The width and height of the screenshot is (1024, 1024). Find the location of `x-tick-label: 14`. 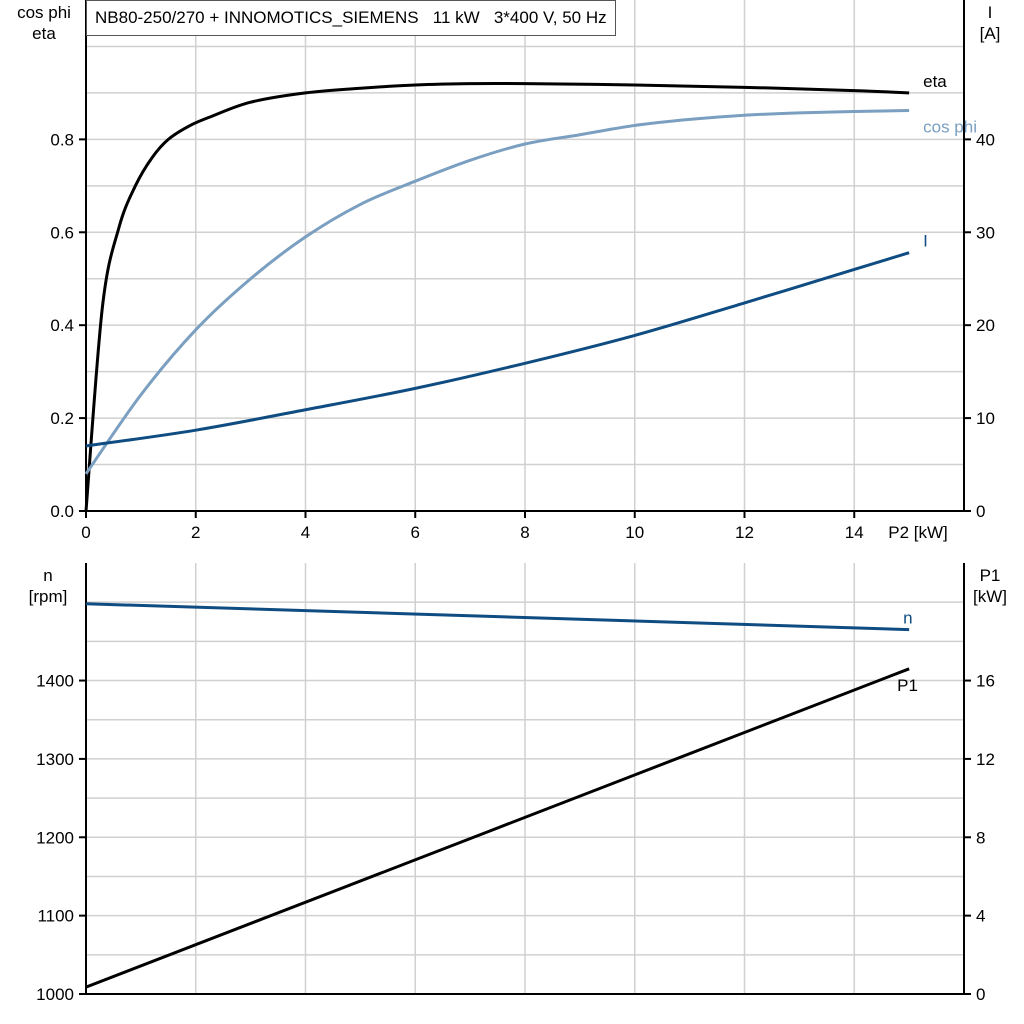

x-tick-label: 14 is located at coordinates (854, 532).